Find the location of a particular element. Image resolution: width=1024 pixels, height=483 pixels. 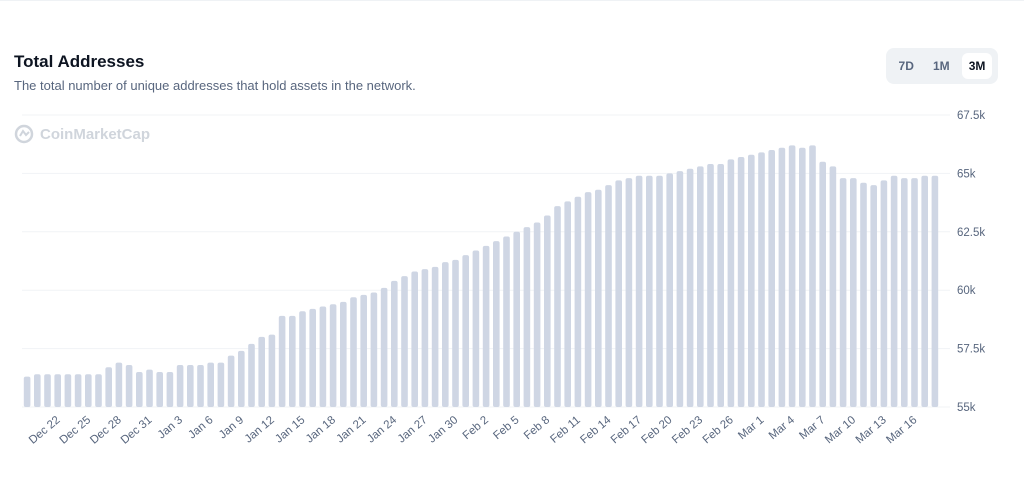

x-tick-label: Jan 9 is located at coordinates (231, 427).